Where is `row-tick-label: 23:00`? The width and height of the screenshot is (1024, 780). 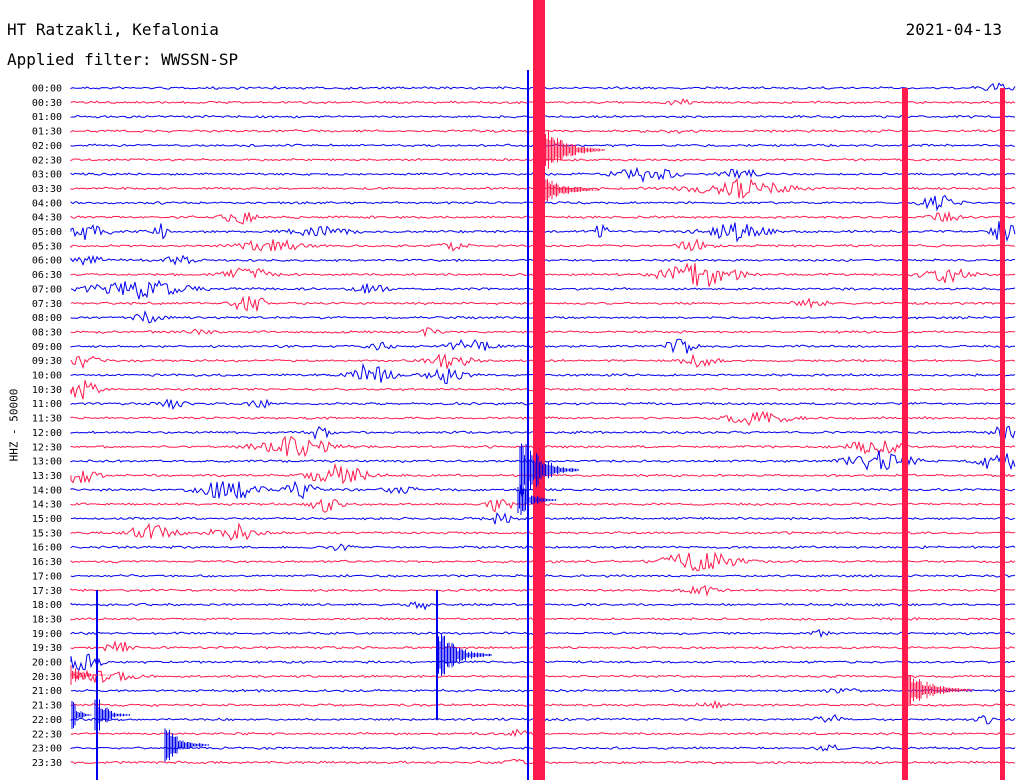 row-tick-label: 23:00 is located at coordinates (47, 749).